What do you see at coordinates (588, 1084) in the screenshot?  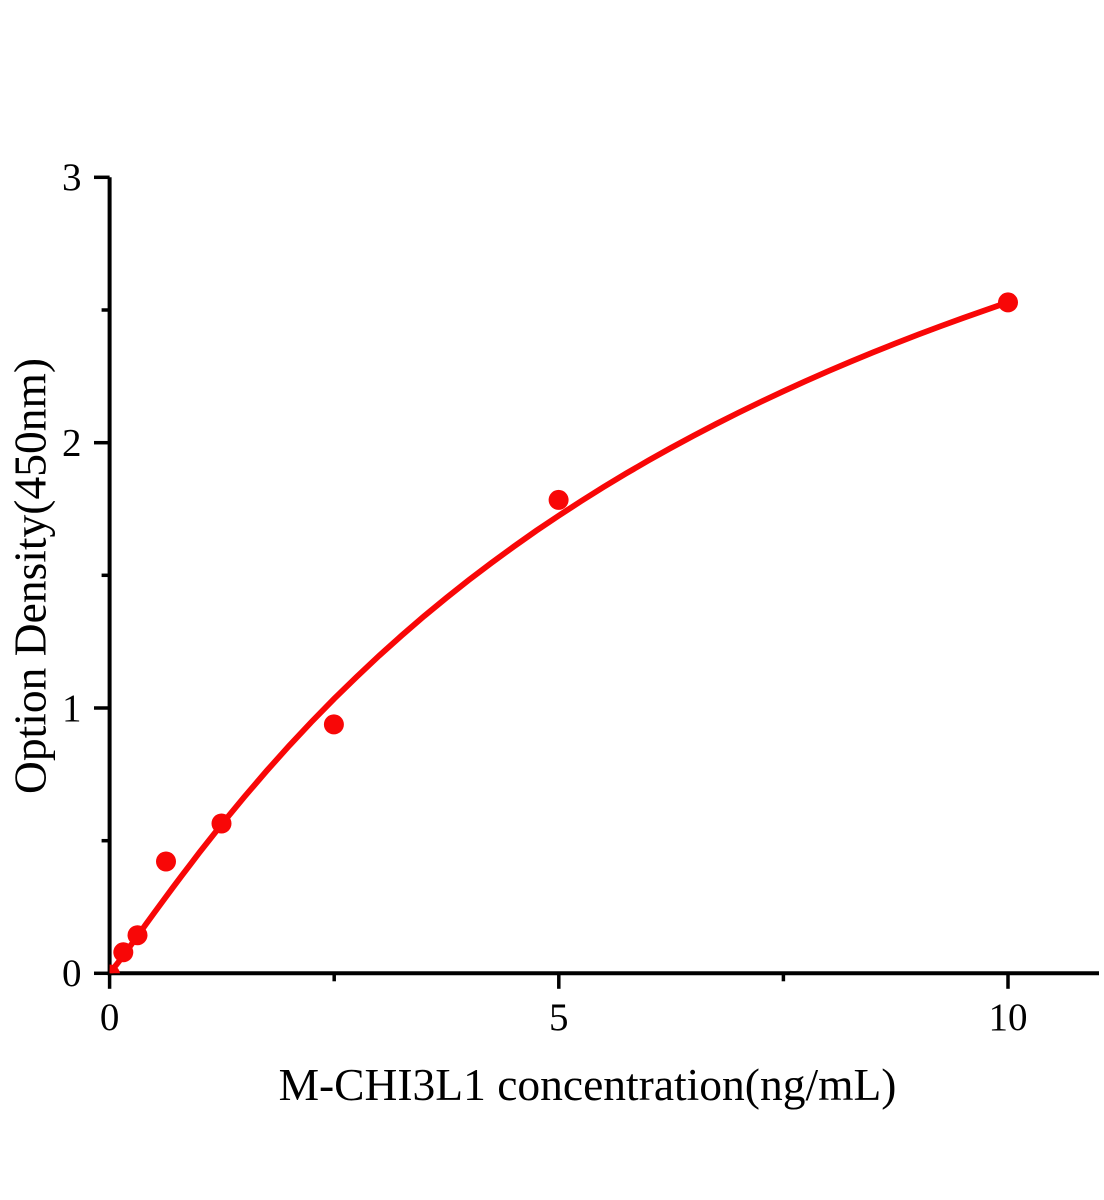 I see `svg-text: M-CHI3L1 concentration(ng/mL)` at bounding box center [588, 1084].